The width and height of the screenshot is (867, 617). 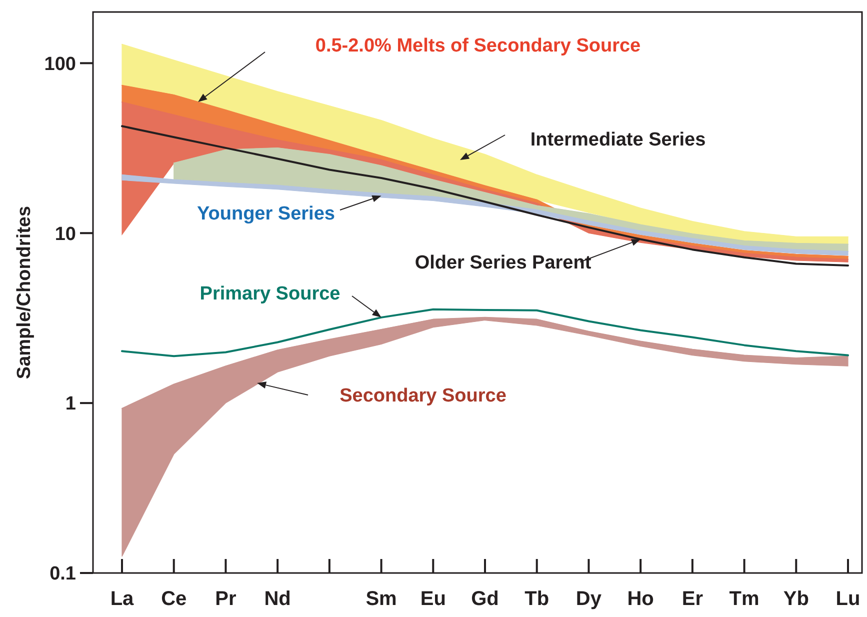 I want to click on annotation: Younger Series, so click(x=266, y=214).